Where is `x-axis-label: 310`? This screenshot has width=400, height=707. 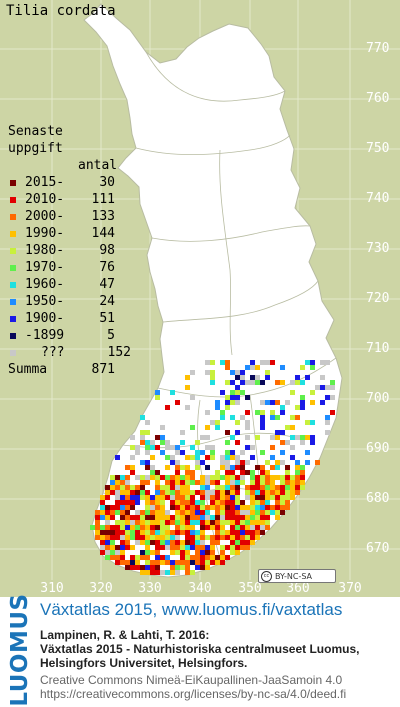 x-axis-label: 310 is located at coordinates (52, 588).